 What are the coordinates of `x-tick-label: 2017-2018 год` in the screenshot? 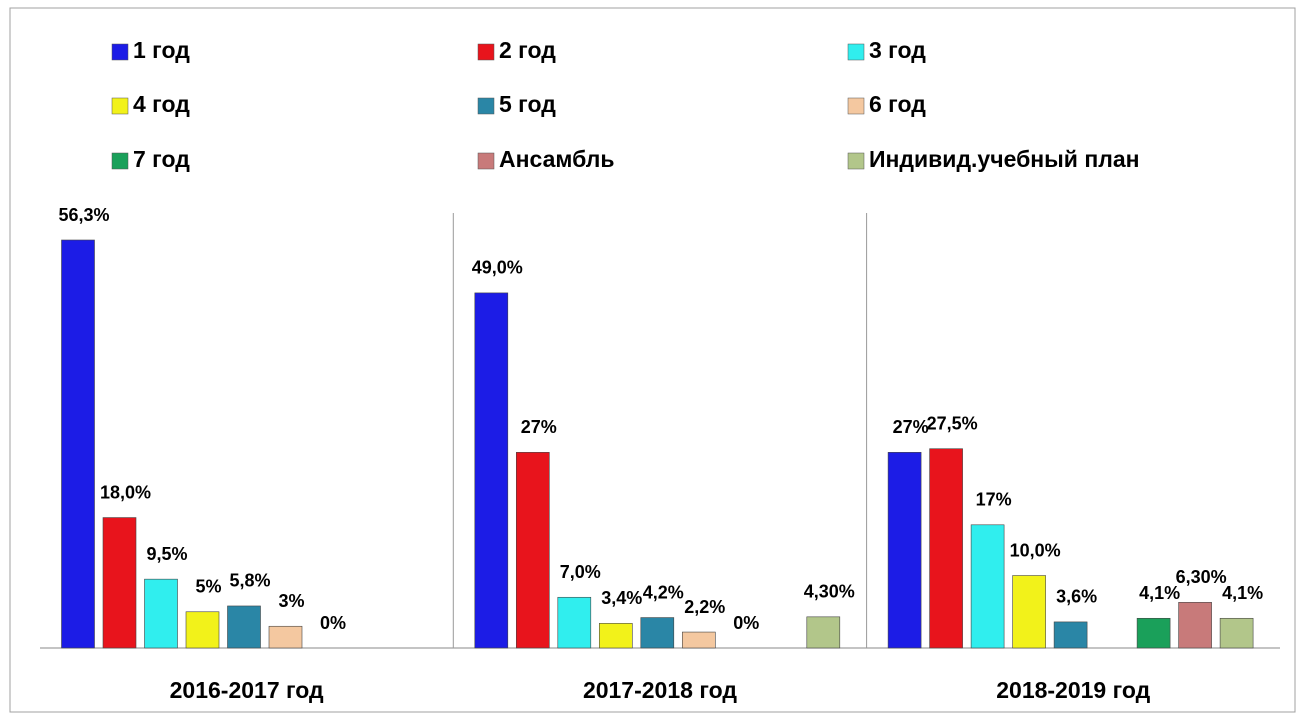 It's located at (660, 690).